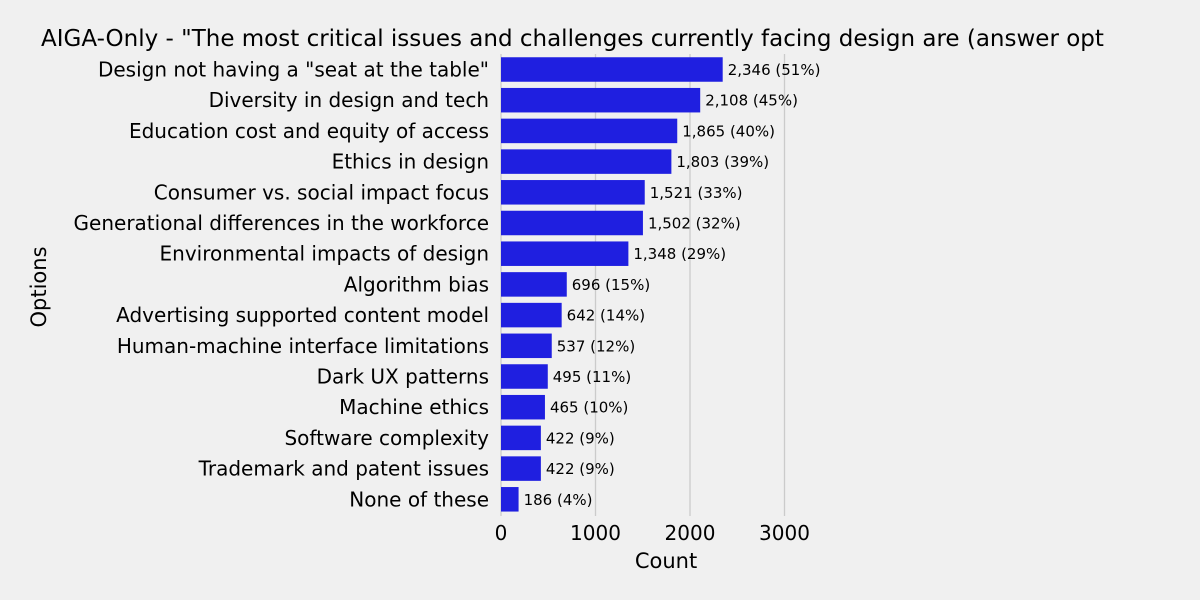  I want to click on category-label: Algorithm bias, so click(416, 284).